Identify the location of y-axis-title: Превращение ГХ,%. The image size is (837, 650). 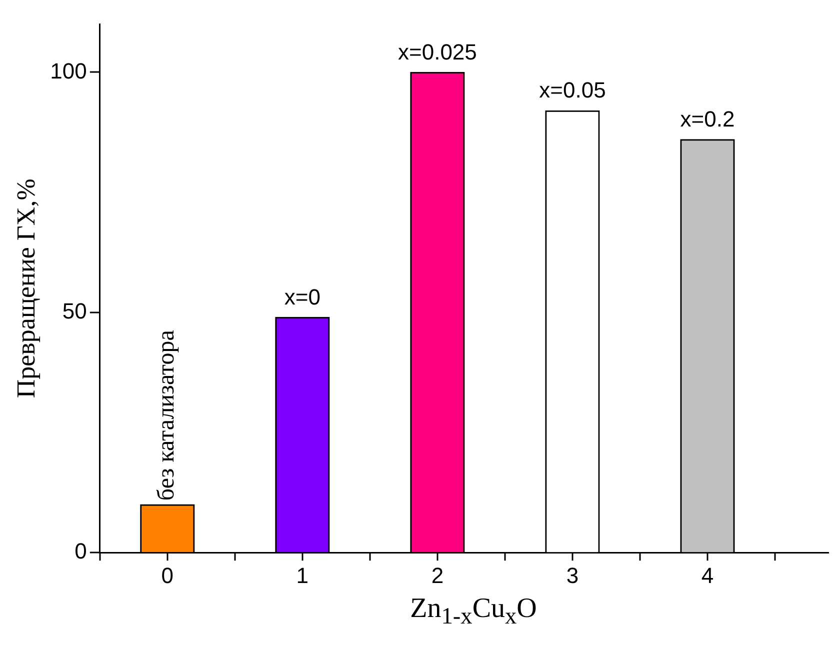
(25, 288).